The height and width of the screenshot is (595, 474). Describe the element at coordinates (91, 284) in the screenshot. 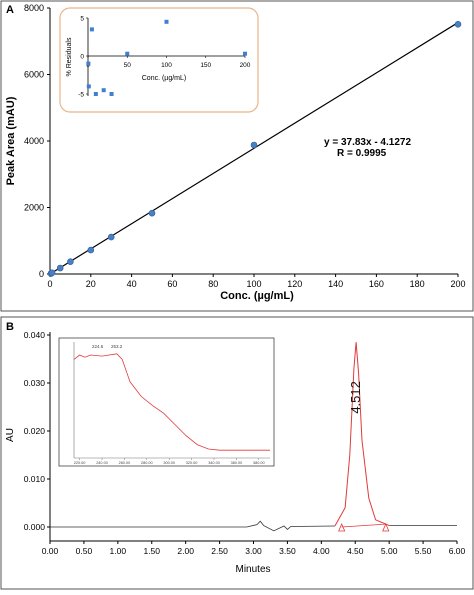

I see `calibration-x-tick-label: 20` at that location.